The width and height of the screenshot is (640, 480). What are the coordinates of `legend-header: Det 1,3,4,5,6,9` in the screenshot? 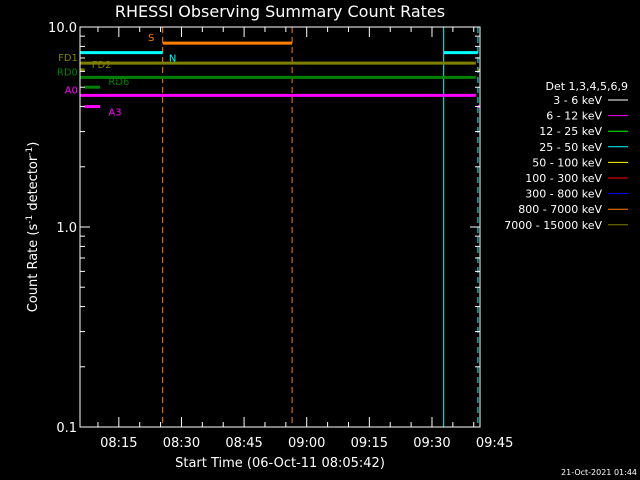 It's located at (586, 86).